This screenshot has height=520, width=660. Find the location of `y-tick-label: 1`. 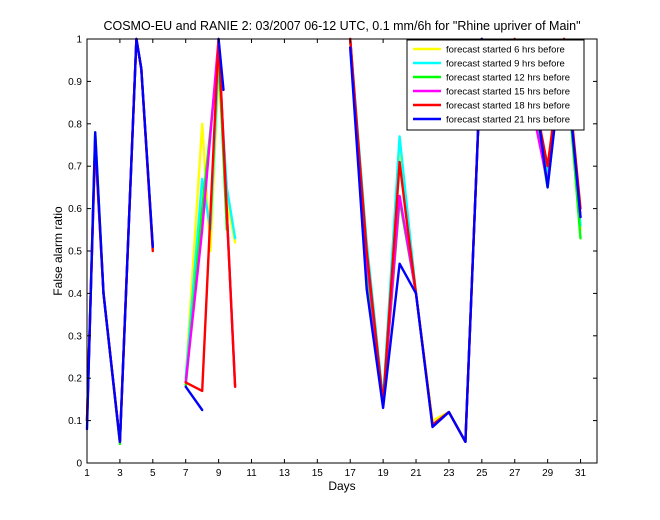

y-tick-label: 1 is located at coordinates (79, 40).